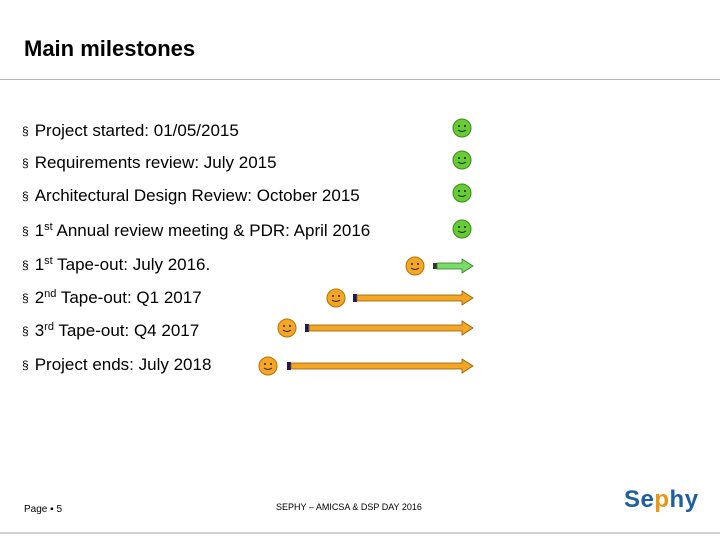 This screenshot has width=720, height=540. I want to click on milestone-item: § Project started: 01/05/2015, so click(130, 131).